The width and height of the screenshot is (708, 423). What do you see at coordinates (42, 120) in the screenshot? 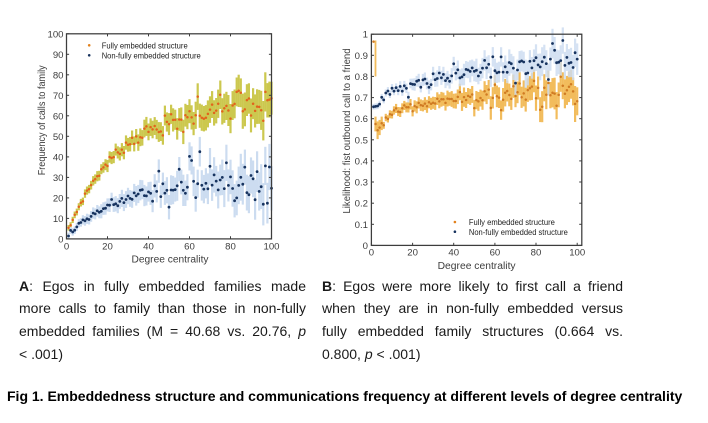
I see `svg-text: Frequency of calls to family` at bounding box center [42, 120].